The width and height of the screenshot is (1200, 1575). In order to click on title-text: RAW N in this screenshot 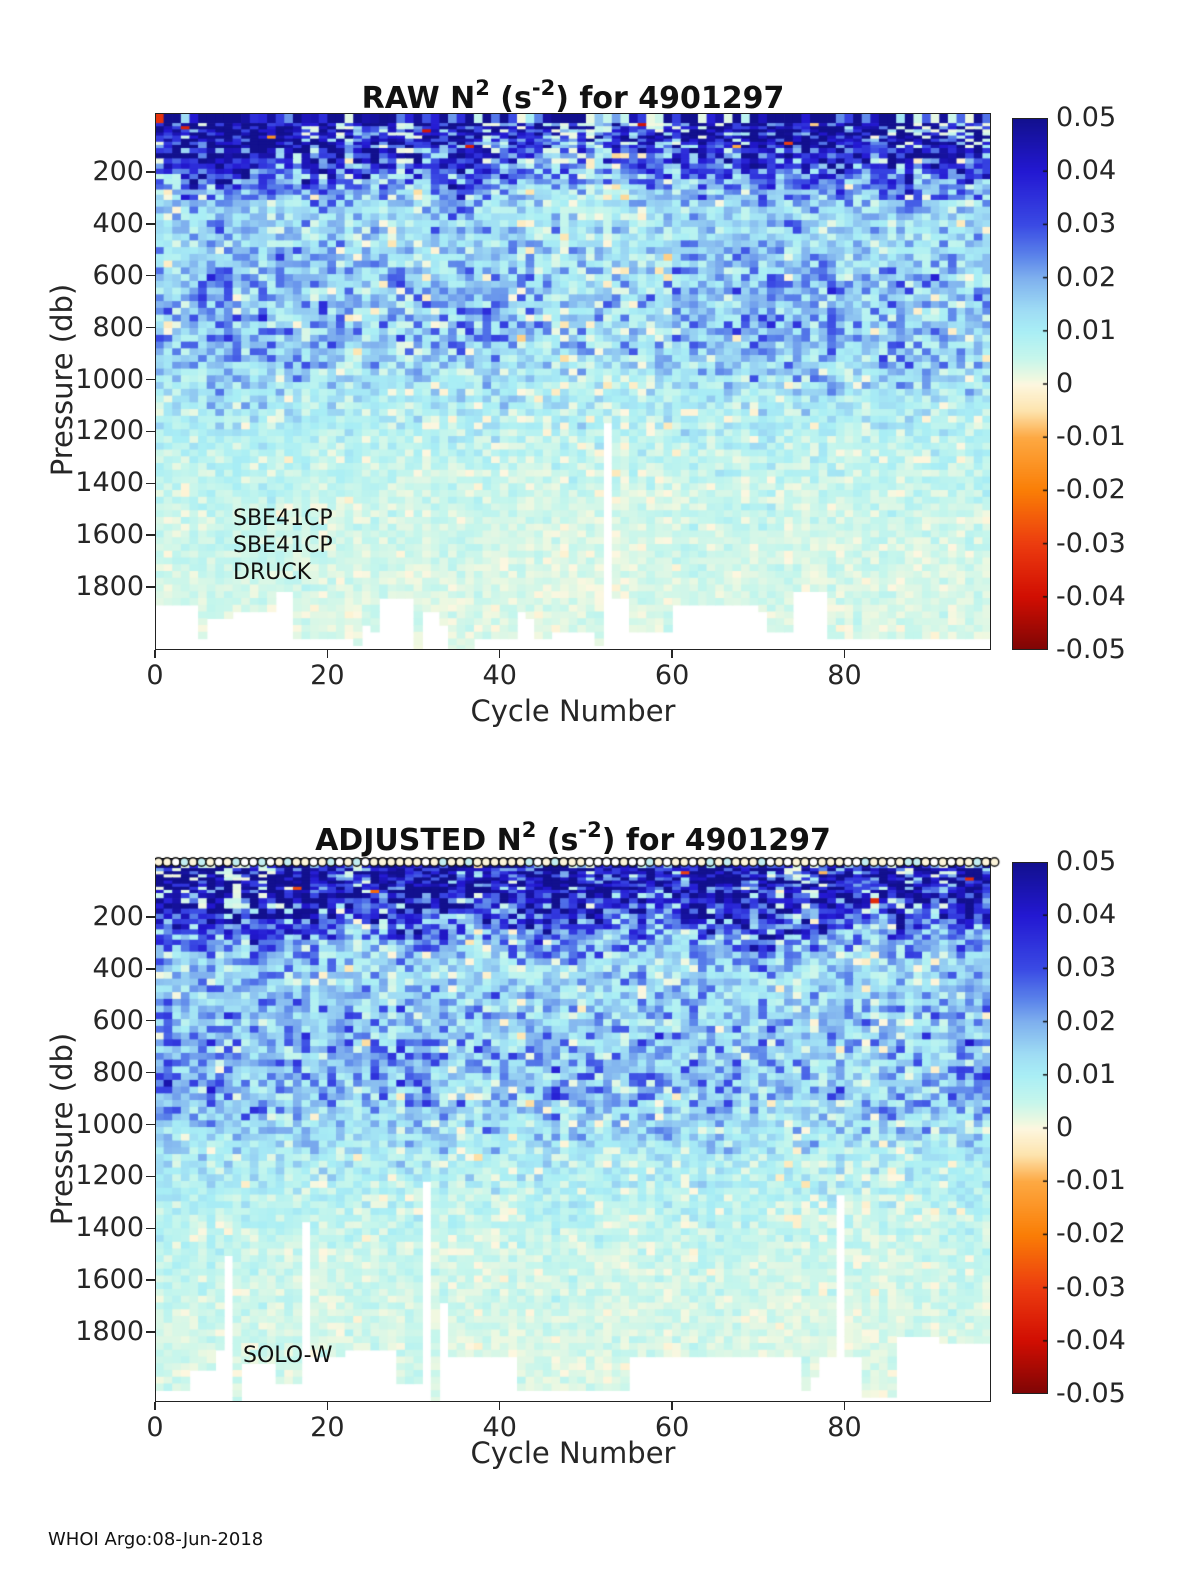, I will do `click(418, 98)`.